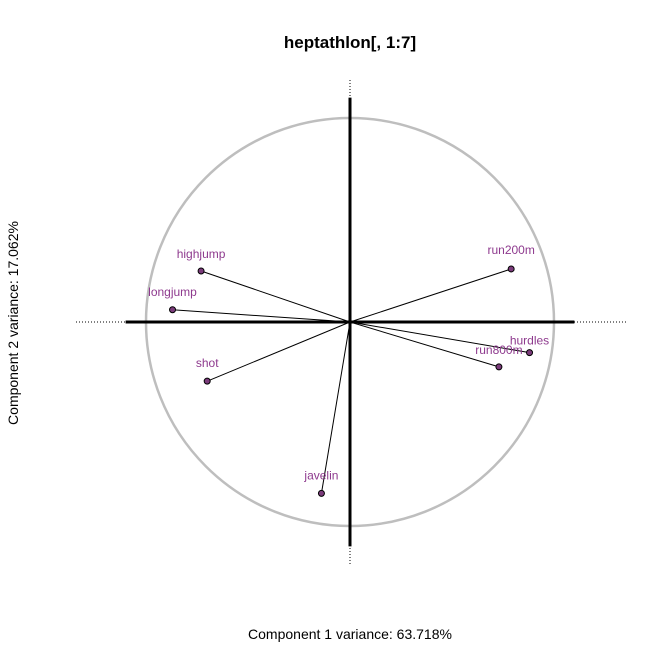 Image resolution: width=664 pixels, height=664 pixels. What do you see at coordinates (201, 254) in the screenshot?
I see `point-label-highjump: highjump` at bounding box center [201, 254].